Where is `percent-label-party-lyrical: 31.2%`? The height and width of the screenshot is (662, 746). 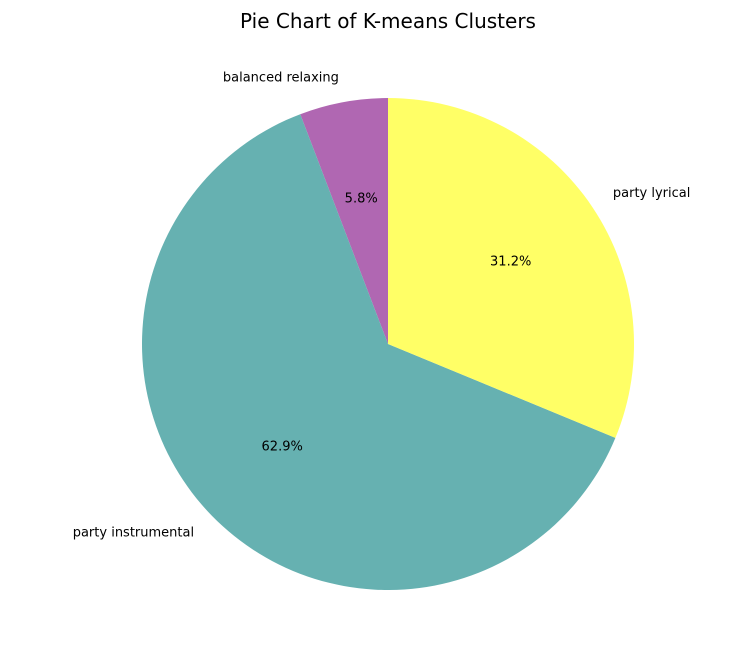 percent-label-party-lyrical: 31.2% is located at coordinates (510, 261).